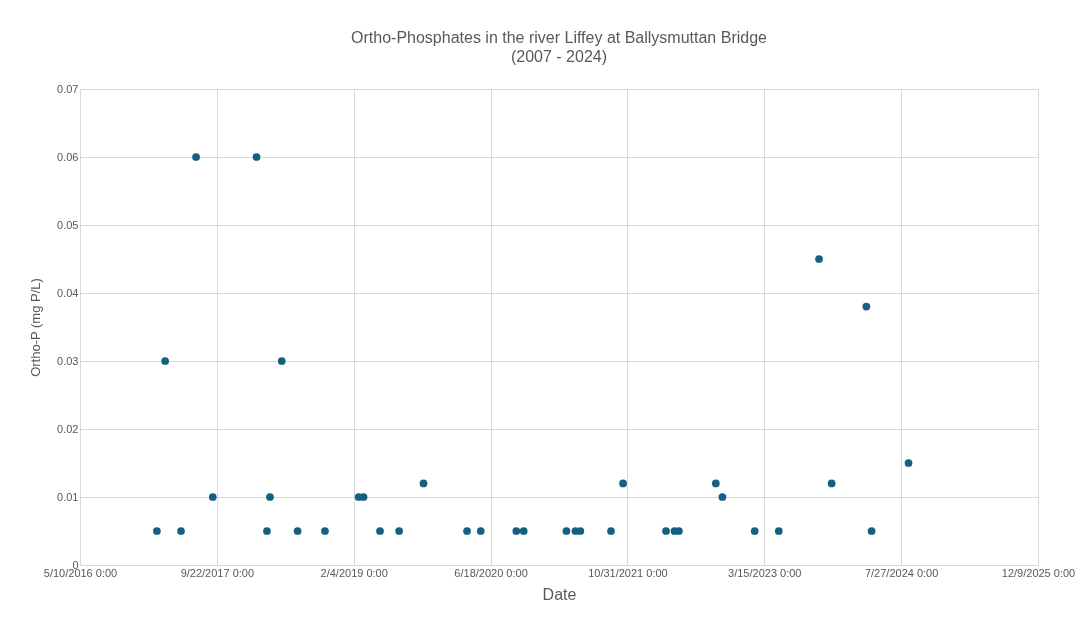  What do you see at coordinates (628, 572) in the screenshot?
I see `x-tick-label: 10/31/2021 0:00` at bounding box center [628, 572].